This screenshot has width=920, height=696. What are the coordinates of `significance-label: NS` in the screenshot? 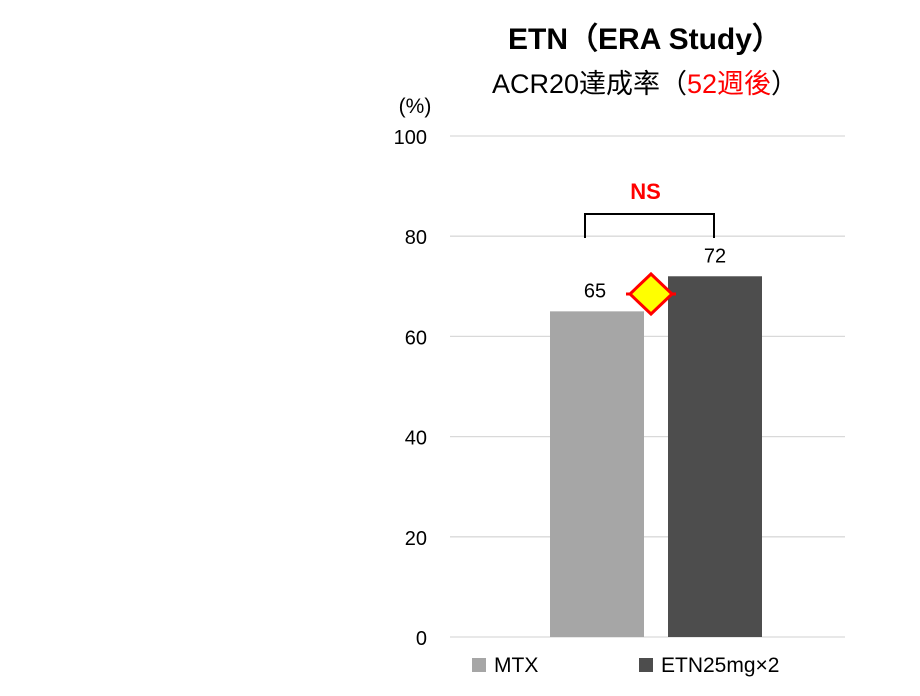 It's located at (645, 191).